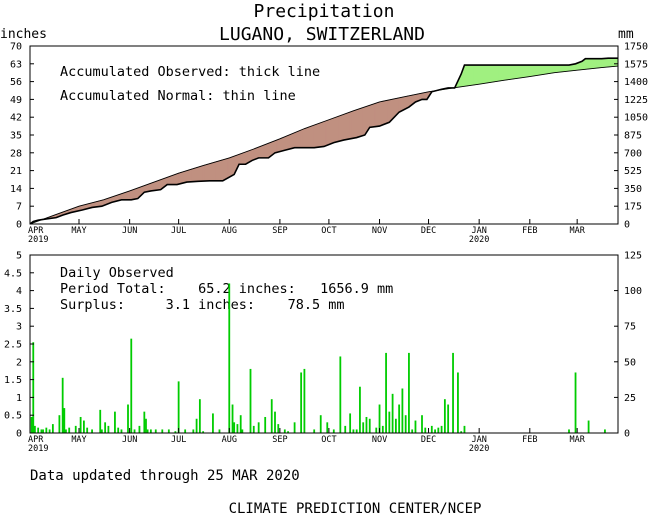 The image size is (648, 518). What do you see at coordinates (577, 231) in the screenshot?
I see `accumulated-month-label: MAR` at bounding box center [577, 231].